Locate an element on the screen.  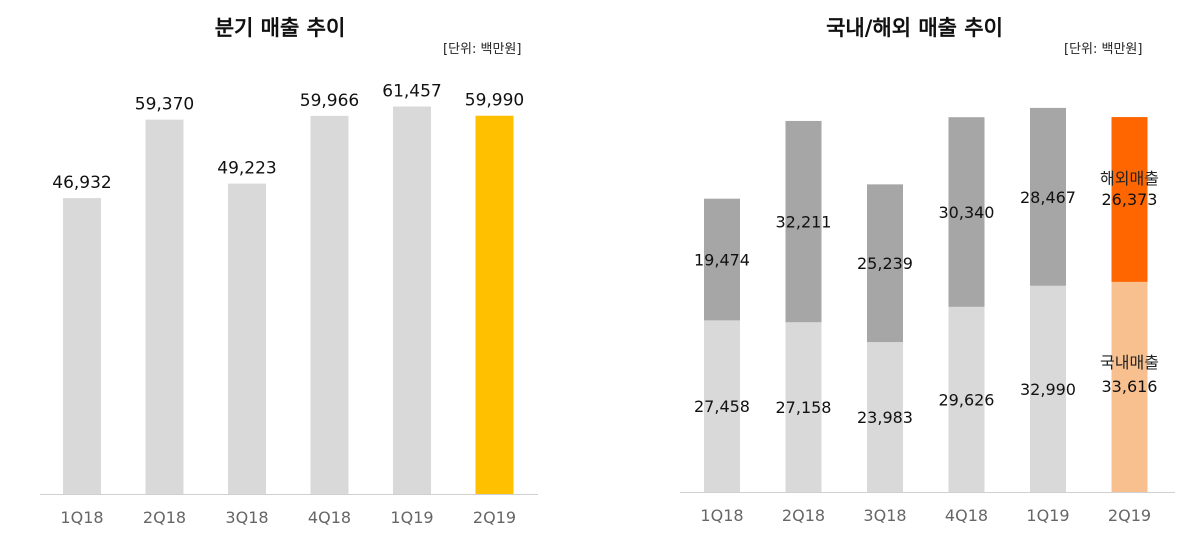
bar-domestic-1Q19 is located at coordinates (1048, 388).